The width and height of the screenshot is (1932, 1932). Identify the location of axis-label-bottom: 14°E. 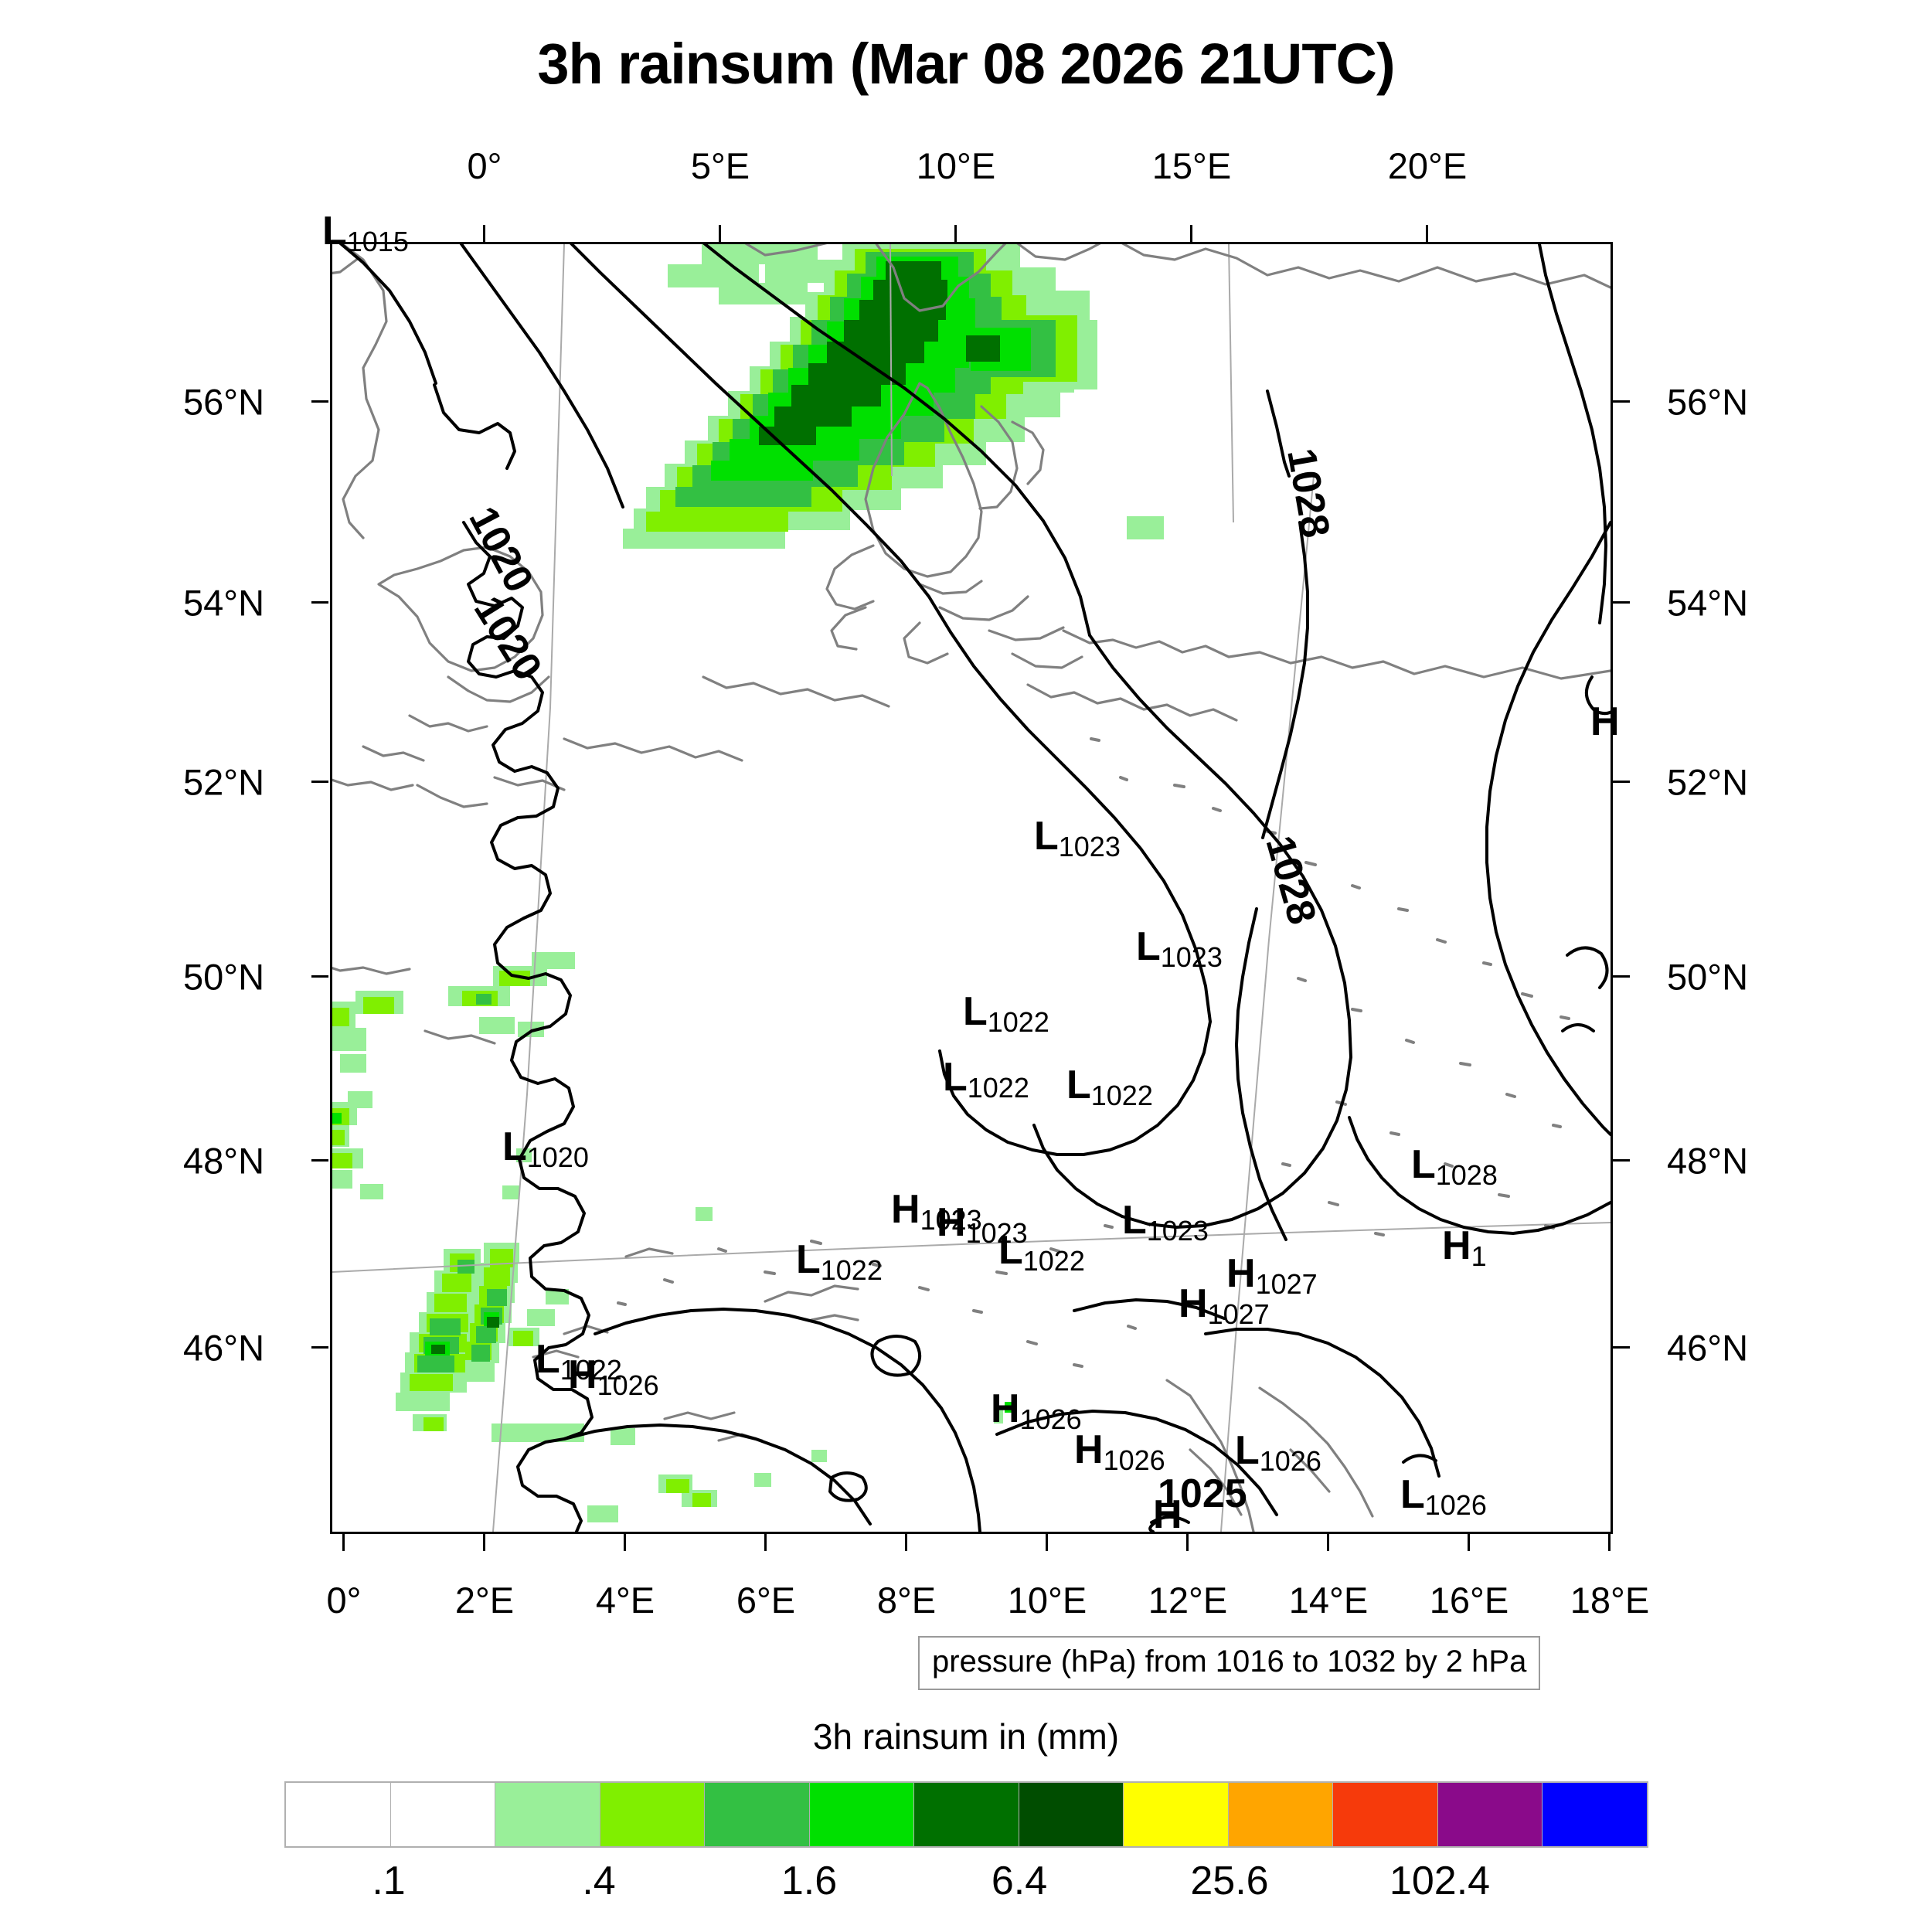
(1328, 1600).